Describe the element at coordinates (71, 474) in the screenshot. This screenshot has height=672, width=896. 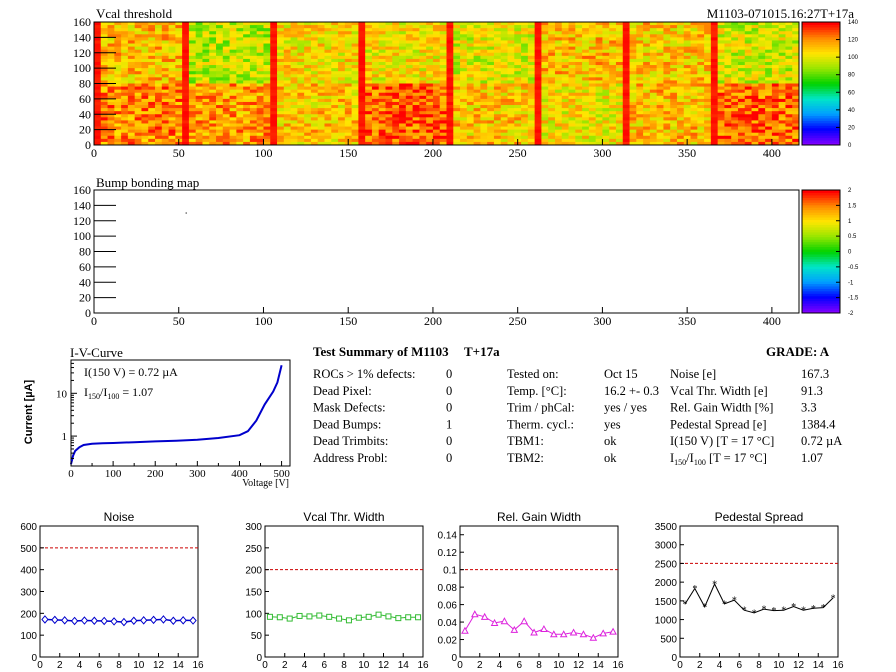
I see `iv-x-tick-label: 0` at that location.